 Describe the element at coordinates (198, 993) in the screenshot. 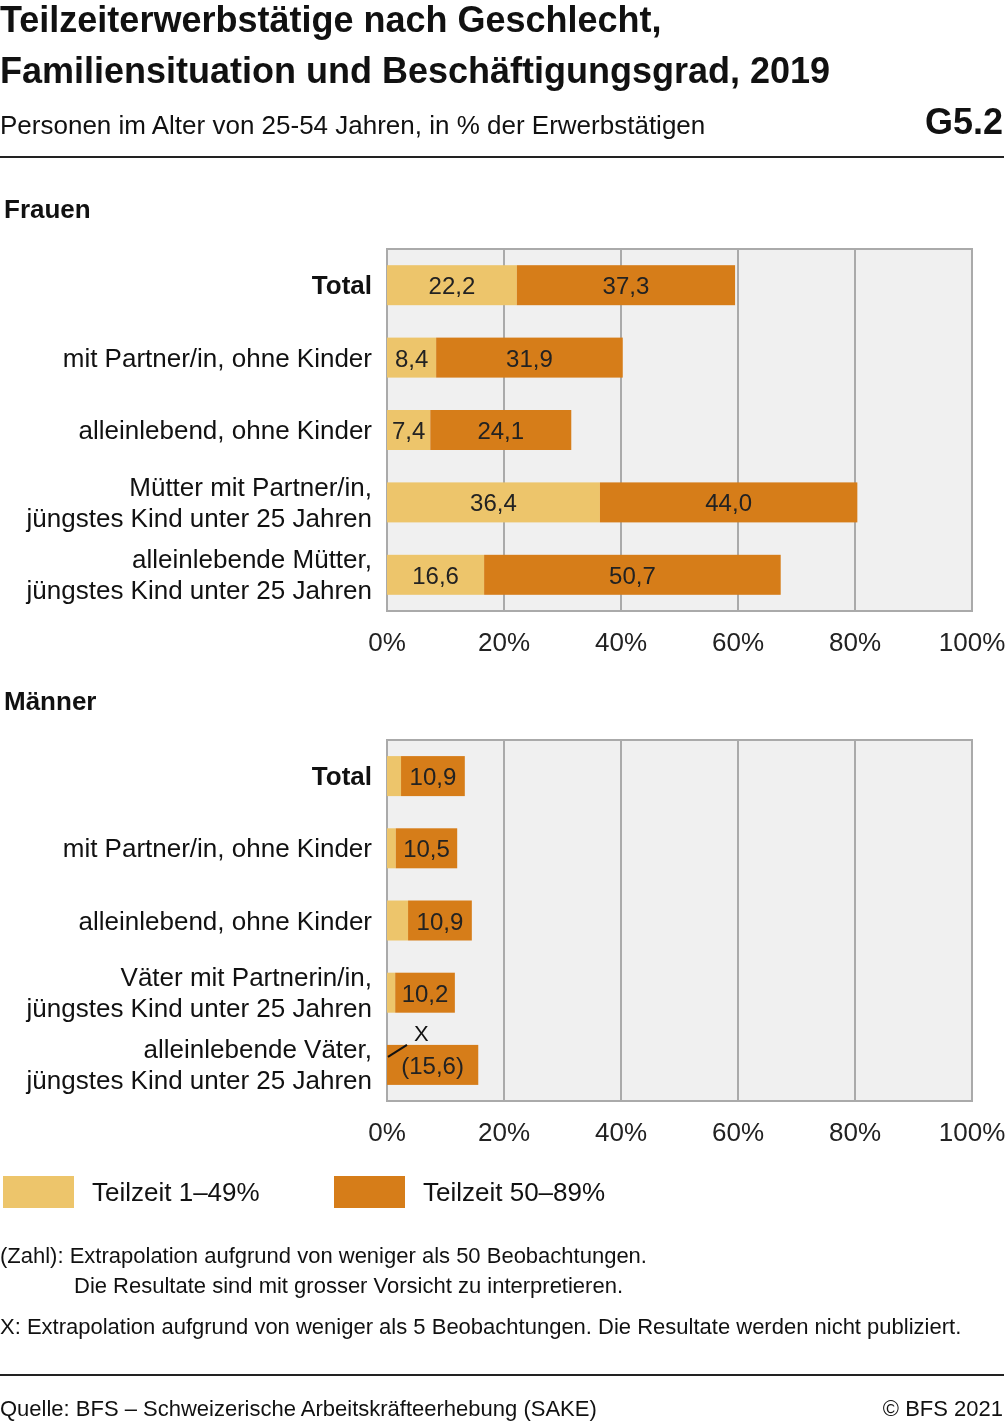

I see `y-tick-label: Väter mit Partnerin/in, jüngstes Kind unter 25 Jahren` at that location.